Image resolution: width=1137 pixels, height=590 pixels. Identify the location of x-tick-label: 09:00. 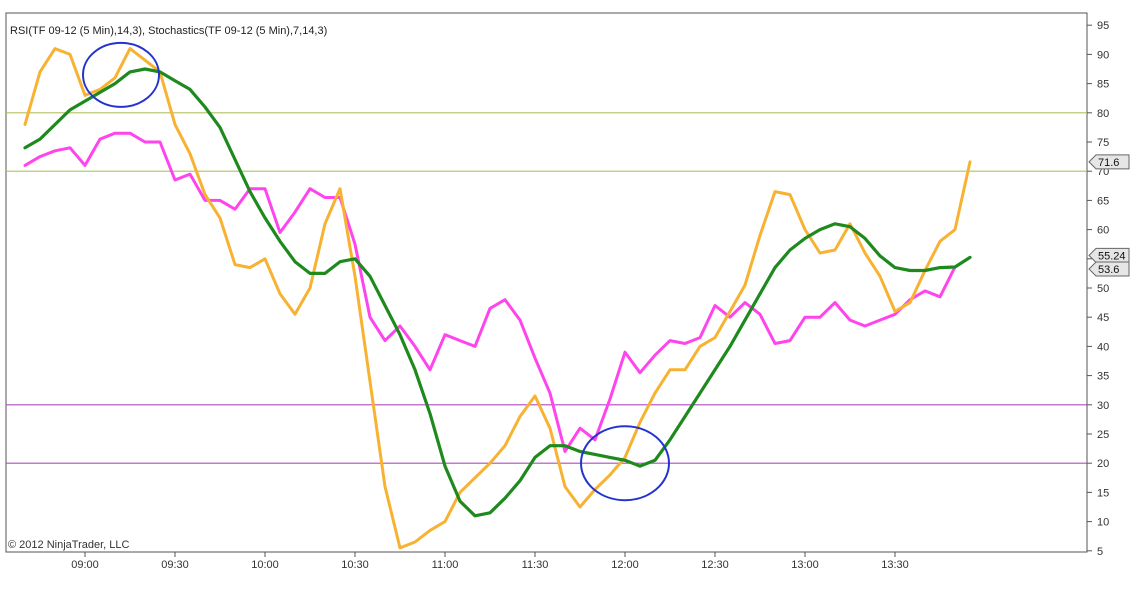
(85, 565).